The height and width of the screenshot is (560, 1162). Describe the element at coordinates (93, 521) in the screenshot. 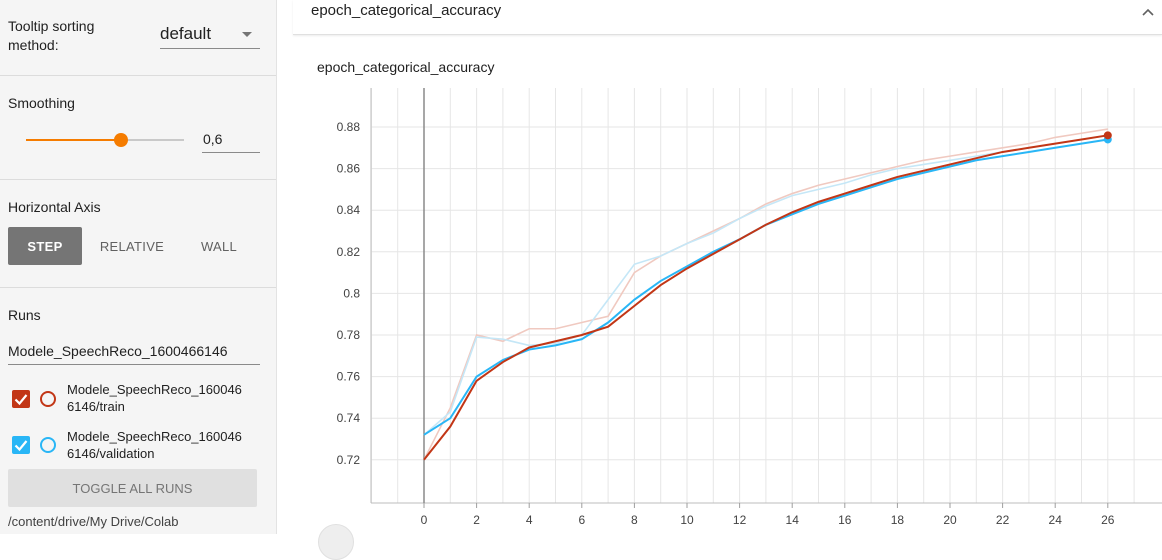

I see `log-directory-path: /content/drive/My Drive/Colab` at that location.